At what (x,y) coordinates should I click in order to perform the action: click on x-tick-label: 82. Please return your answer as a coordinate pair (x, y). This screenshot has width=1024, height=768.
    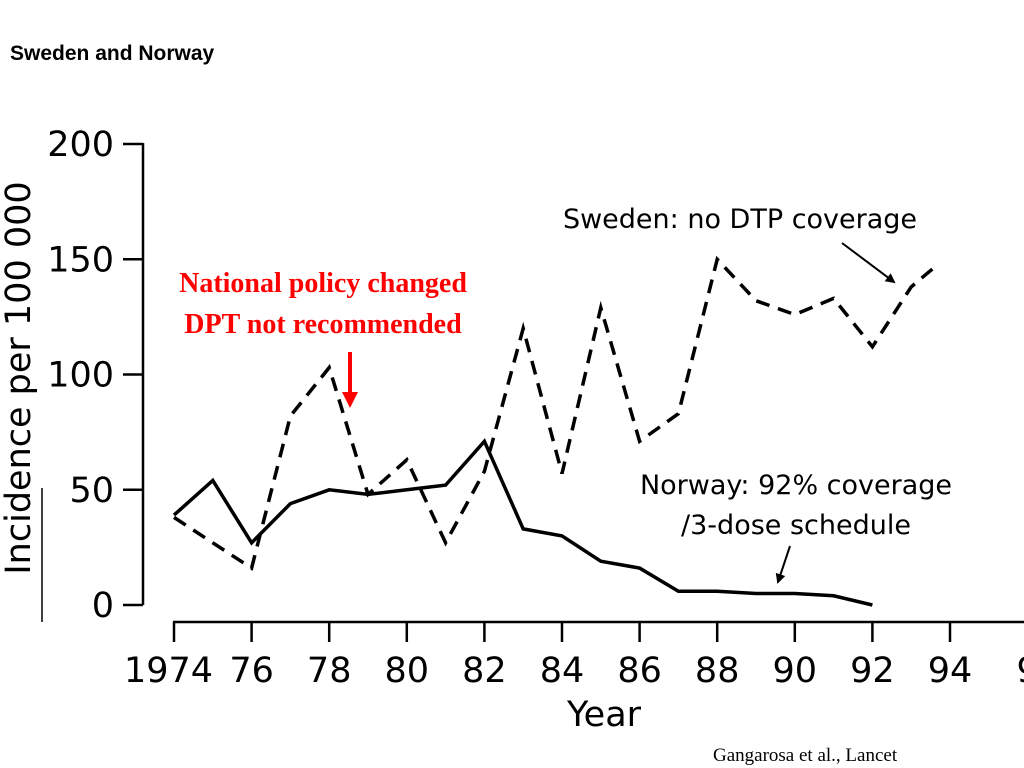
    Looking at the image, I should click on (484, 671).